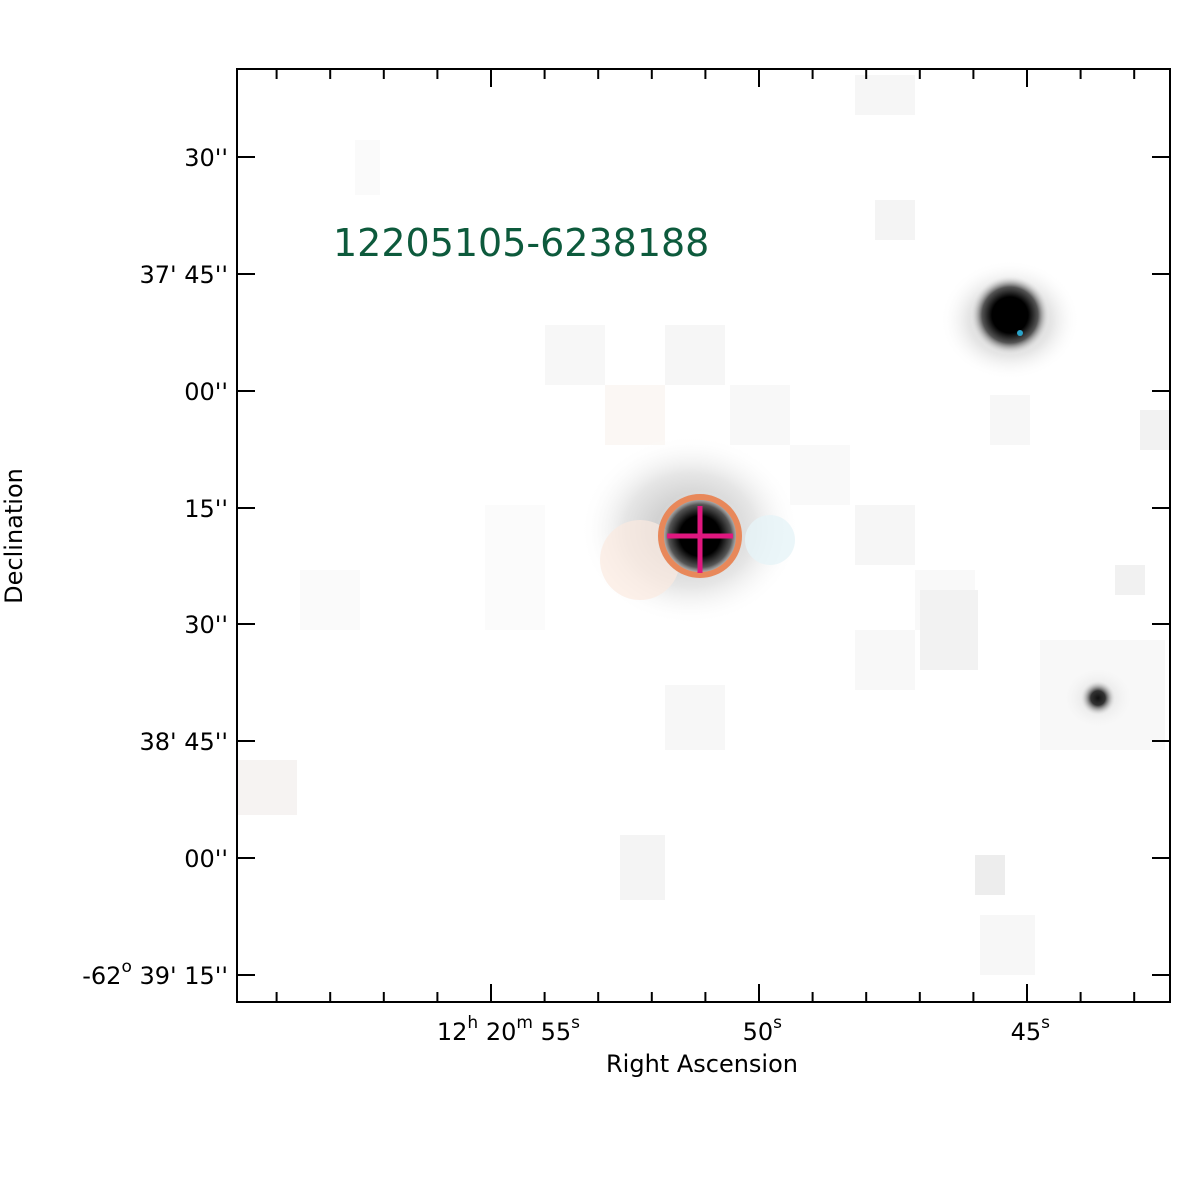 Image resolution: width=1180 pixels, height=1180 pixels. Describe the element at coordinates (521, 243) in the screenshot. I see `object-name-label: 12205105-6238188` at that location.